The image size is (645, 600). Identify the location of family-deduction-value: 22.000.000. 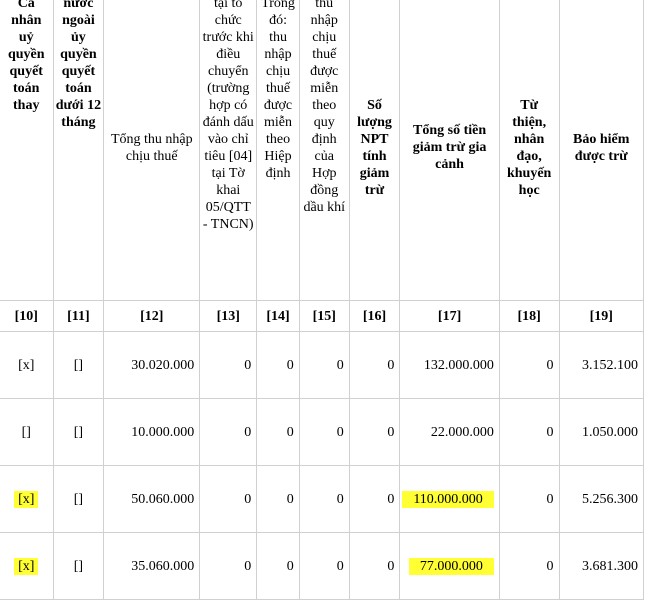
(449, 432).